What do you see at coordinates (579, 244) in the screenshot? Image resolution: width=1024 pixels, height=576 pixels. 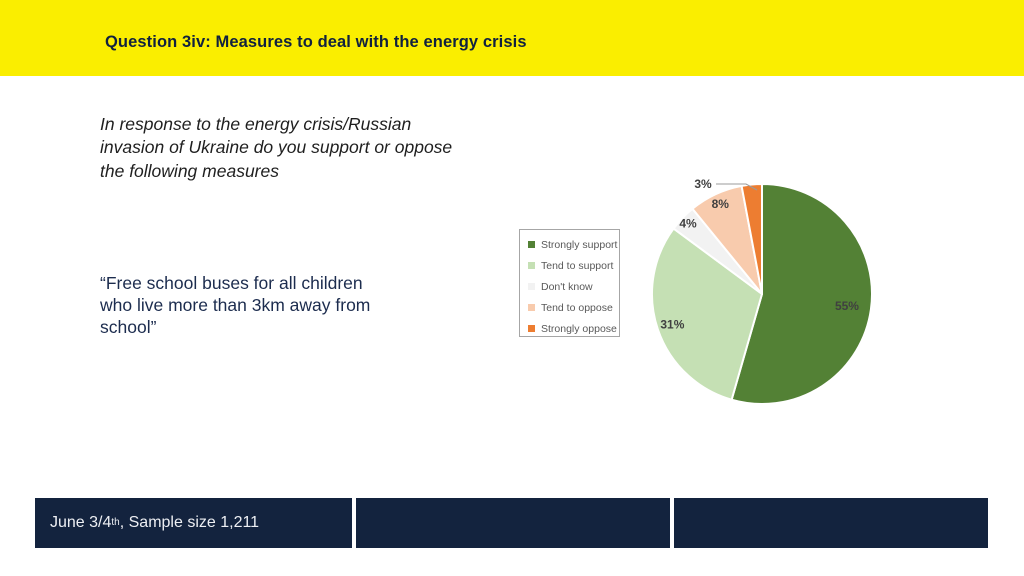 I see `legend-label: Strongly support` at bounding box center [579, 244].